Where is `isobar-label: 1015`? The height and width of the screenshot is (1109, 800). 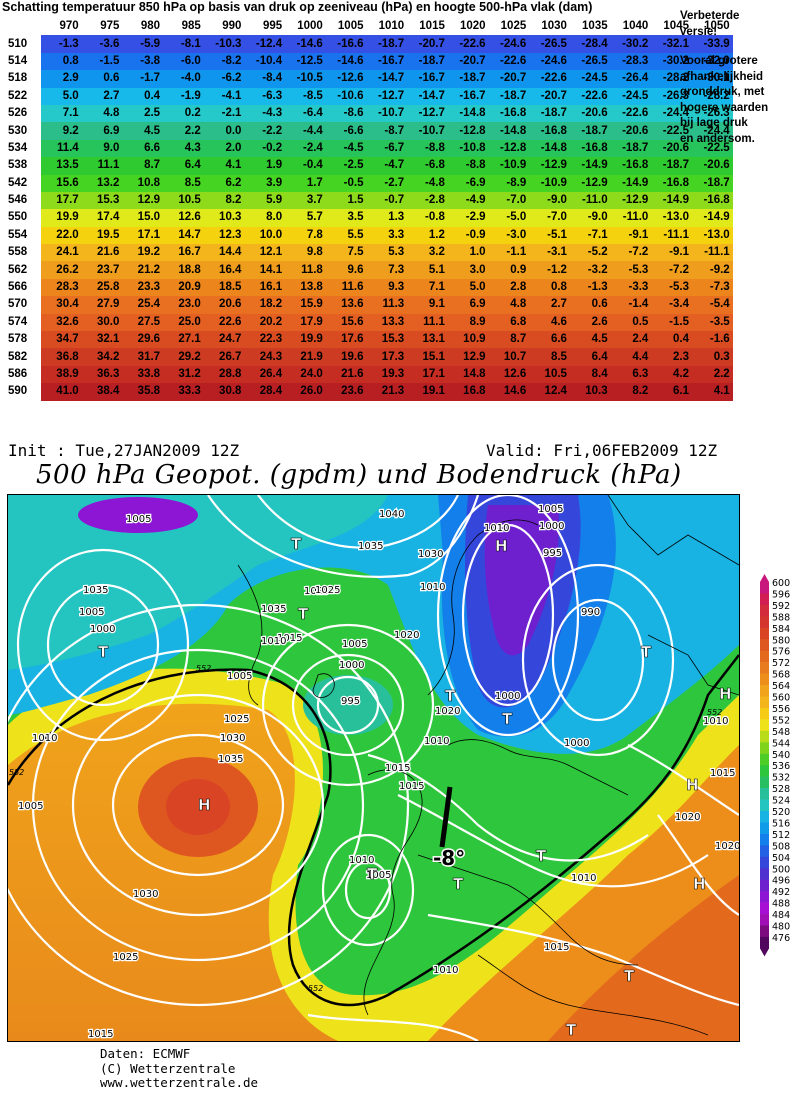 isobar-label: 1015 is located at coordinates (556, 947).